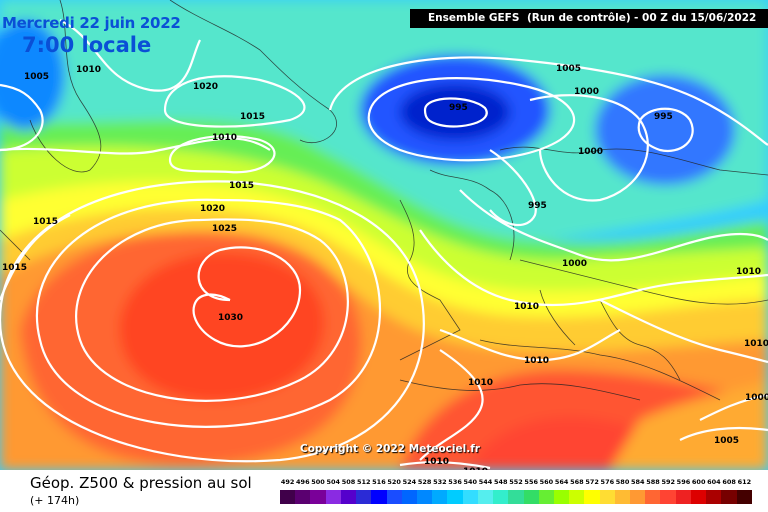 Image resolution: width=768 pixels, height=512 pixels. What do you see at coordinates (234, 101) in the screenshot?
I see `isobar-1020-north` at bounding box center [234, 101].